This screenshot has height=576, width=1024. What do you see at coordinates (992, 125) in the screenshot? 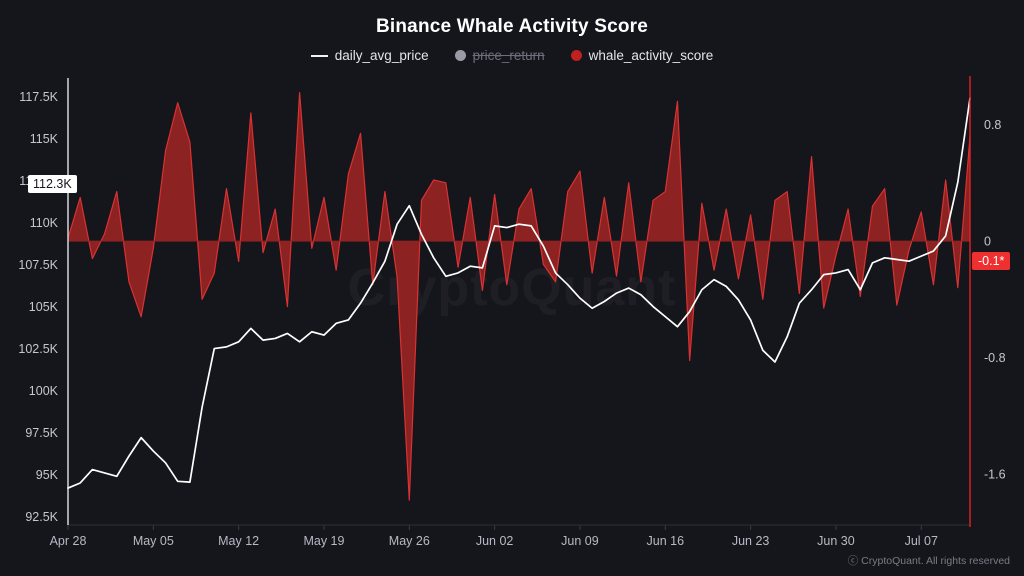
I see `y-axis-right-label: 0.8` at bounding box center [992, 125].